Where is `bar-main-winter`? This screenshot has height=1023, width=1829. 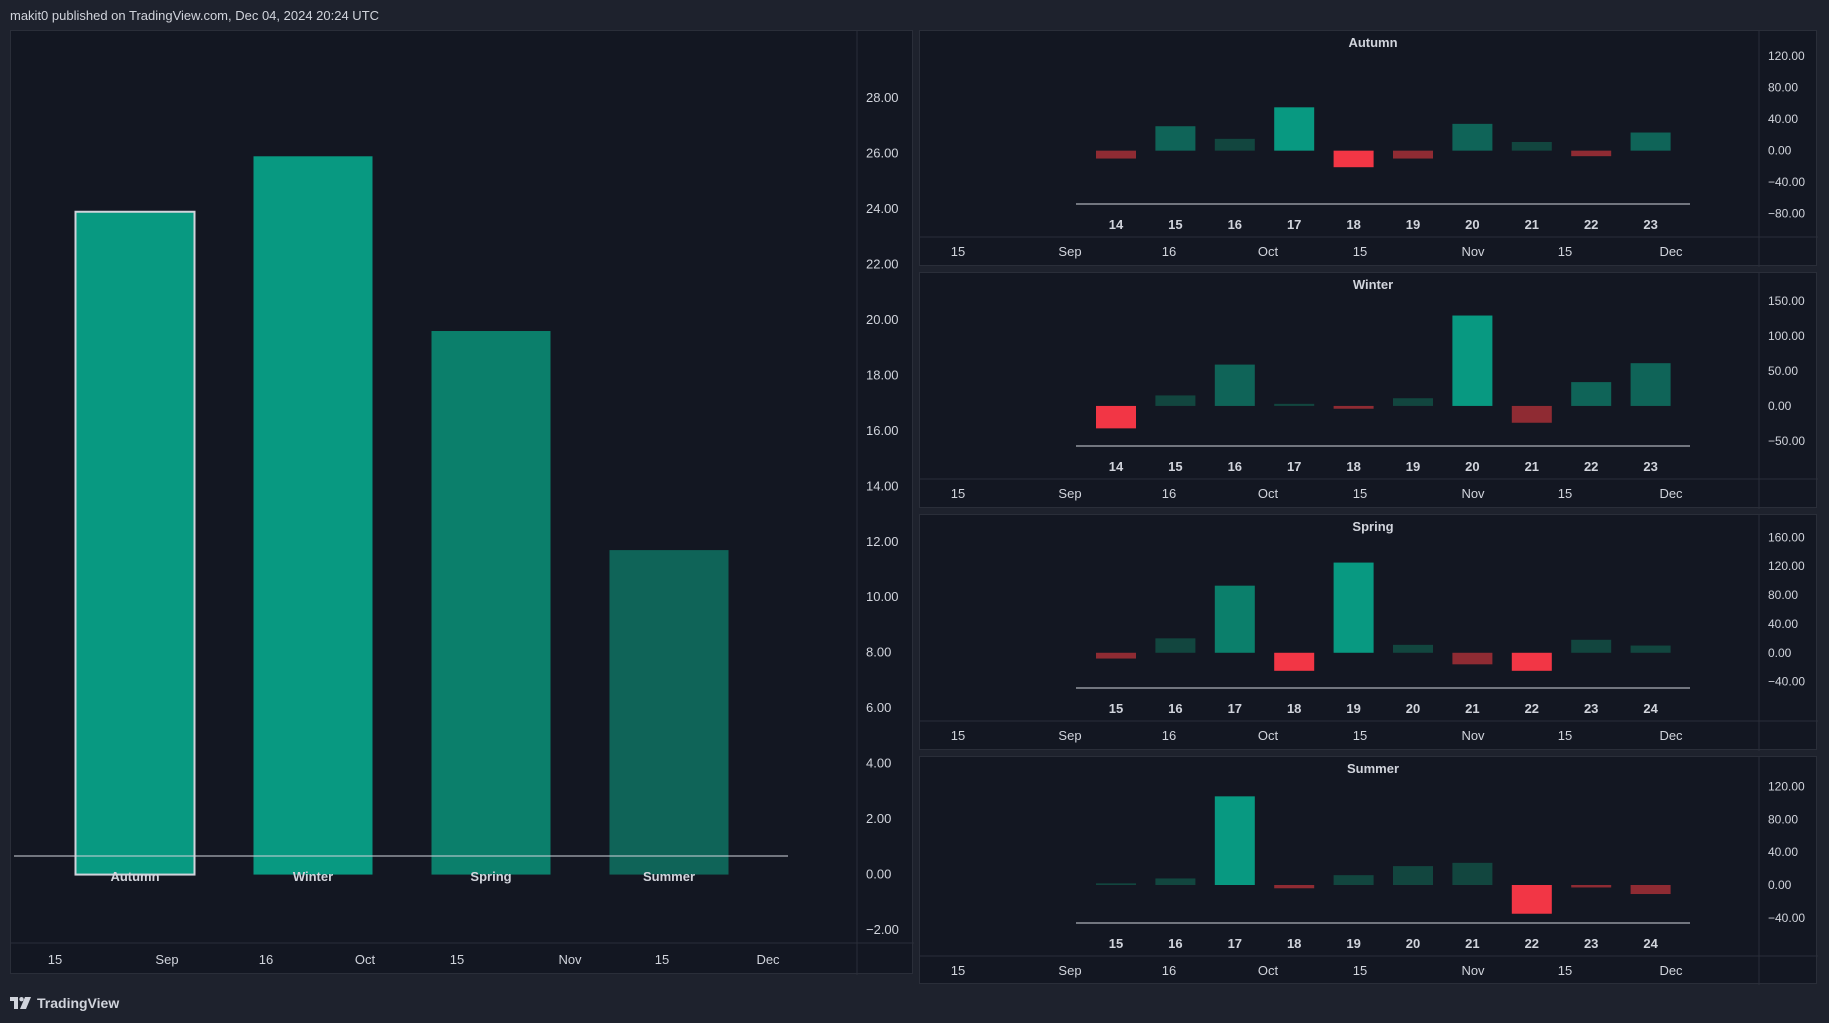
bar-main-winter is located at coordinates (313, 515).